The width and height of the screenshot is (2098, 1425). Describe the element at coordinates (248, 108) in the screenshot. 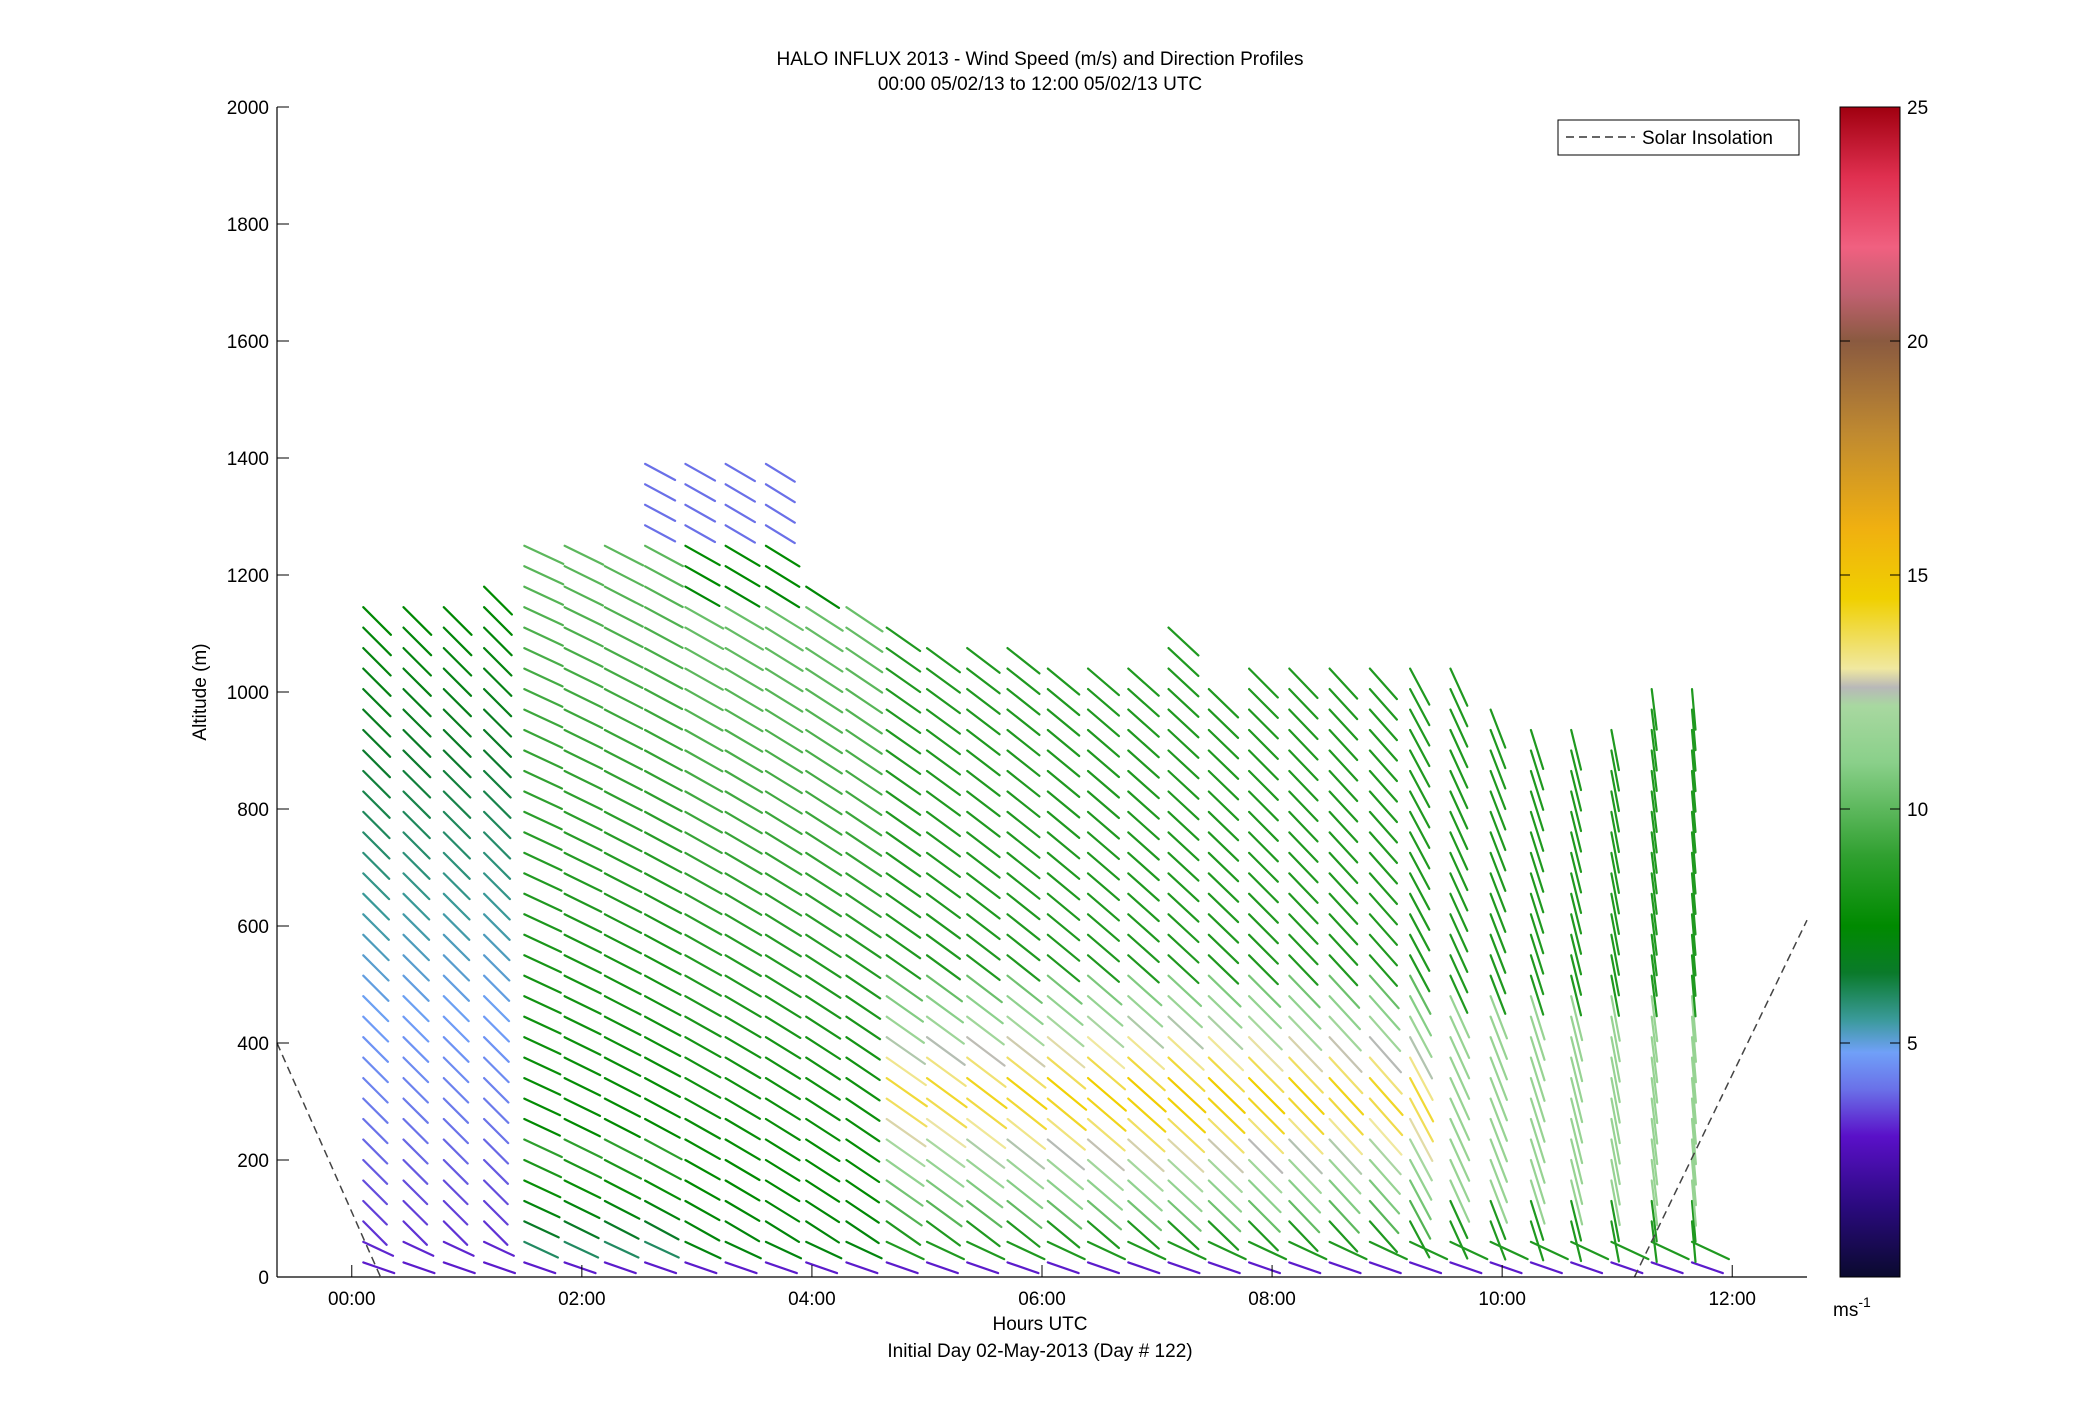

I see `y-tick-label: 2000` at that location.